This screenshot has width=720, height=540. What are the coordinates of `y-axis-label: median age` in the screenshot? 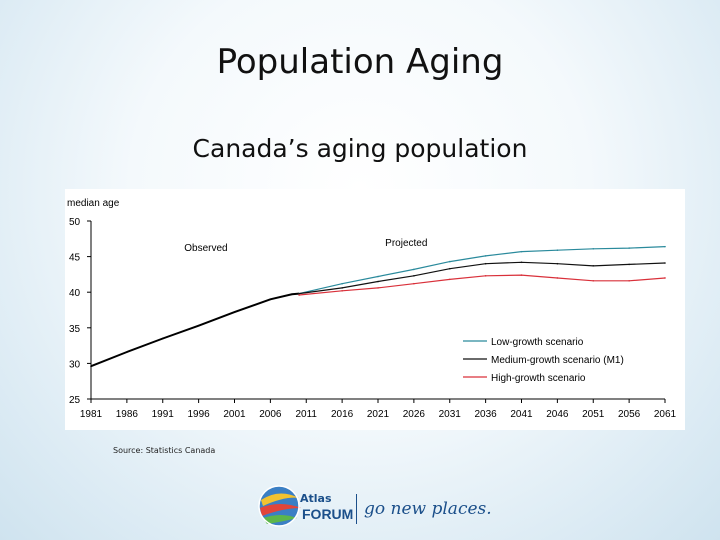 It's located at (93, 203).